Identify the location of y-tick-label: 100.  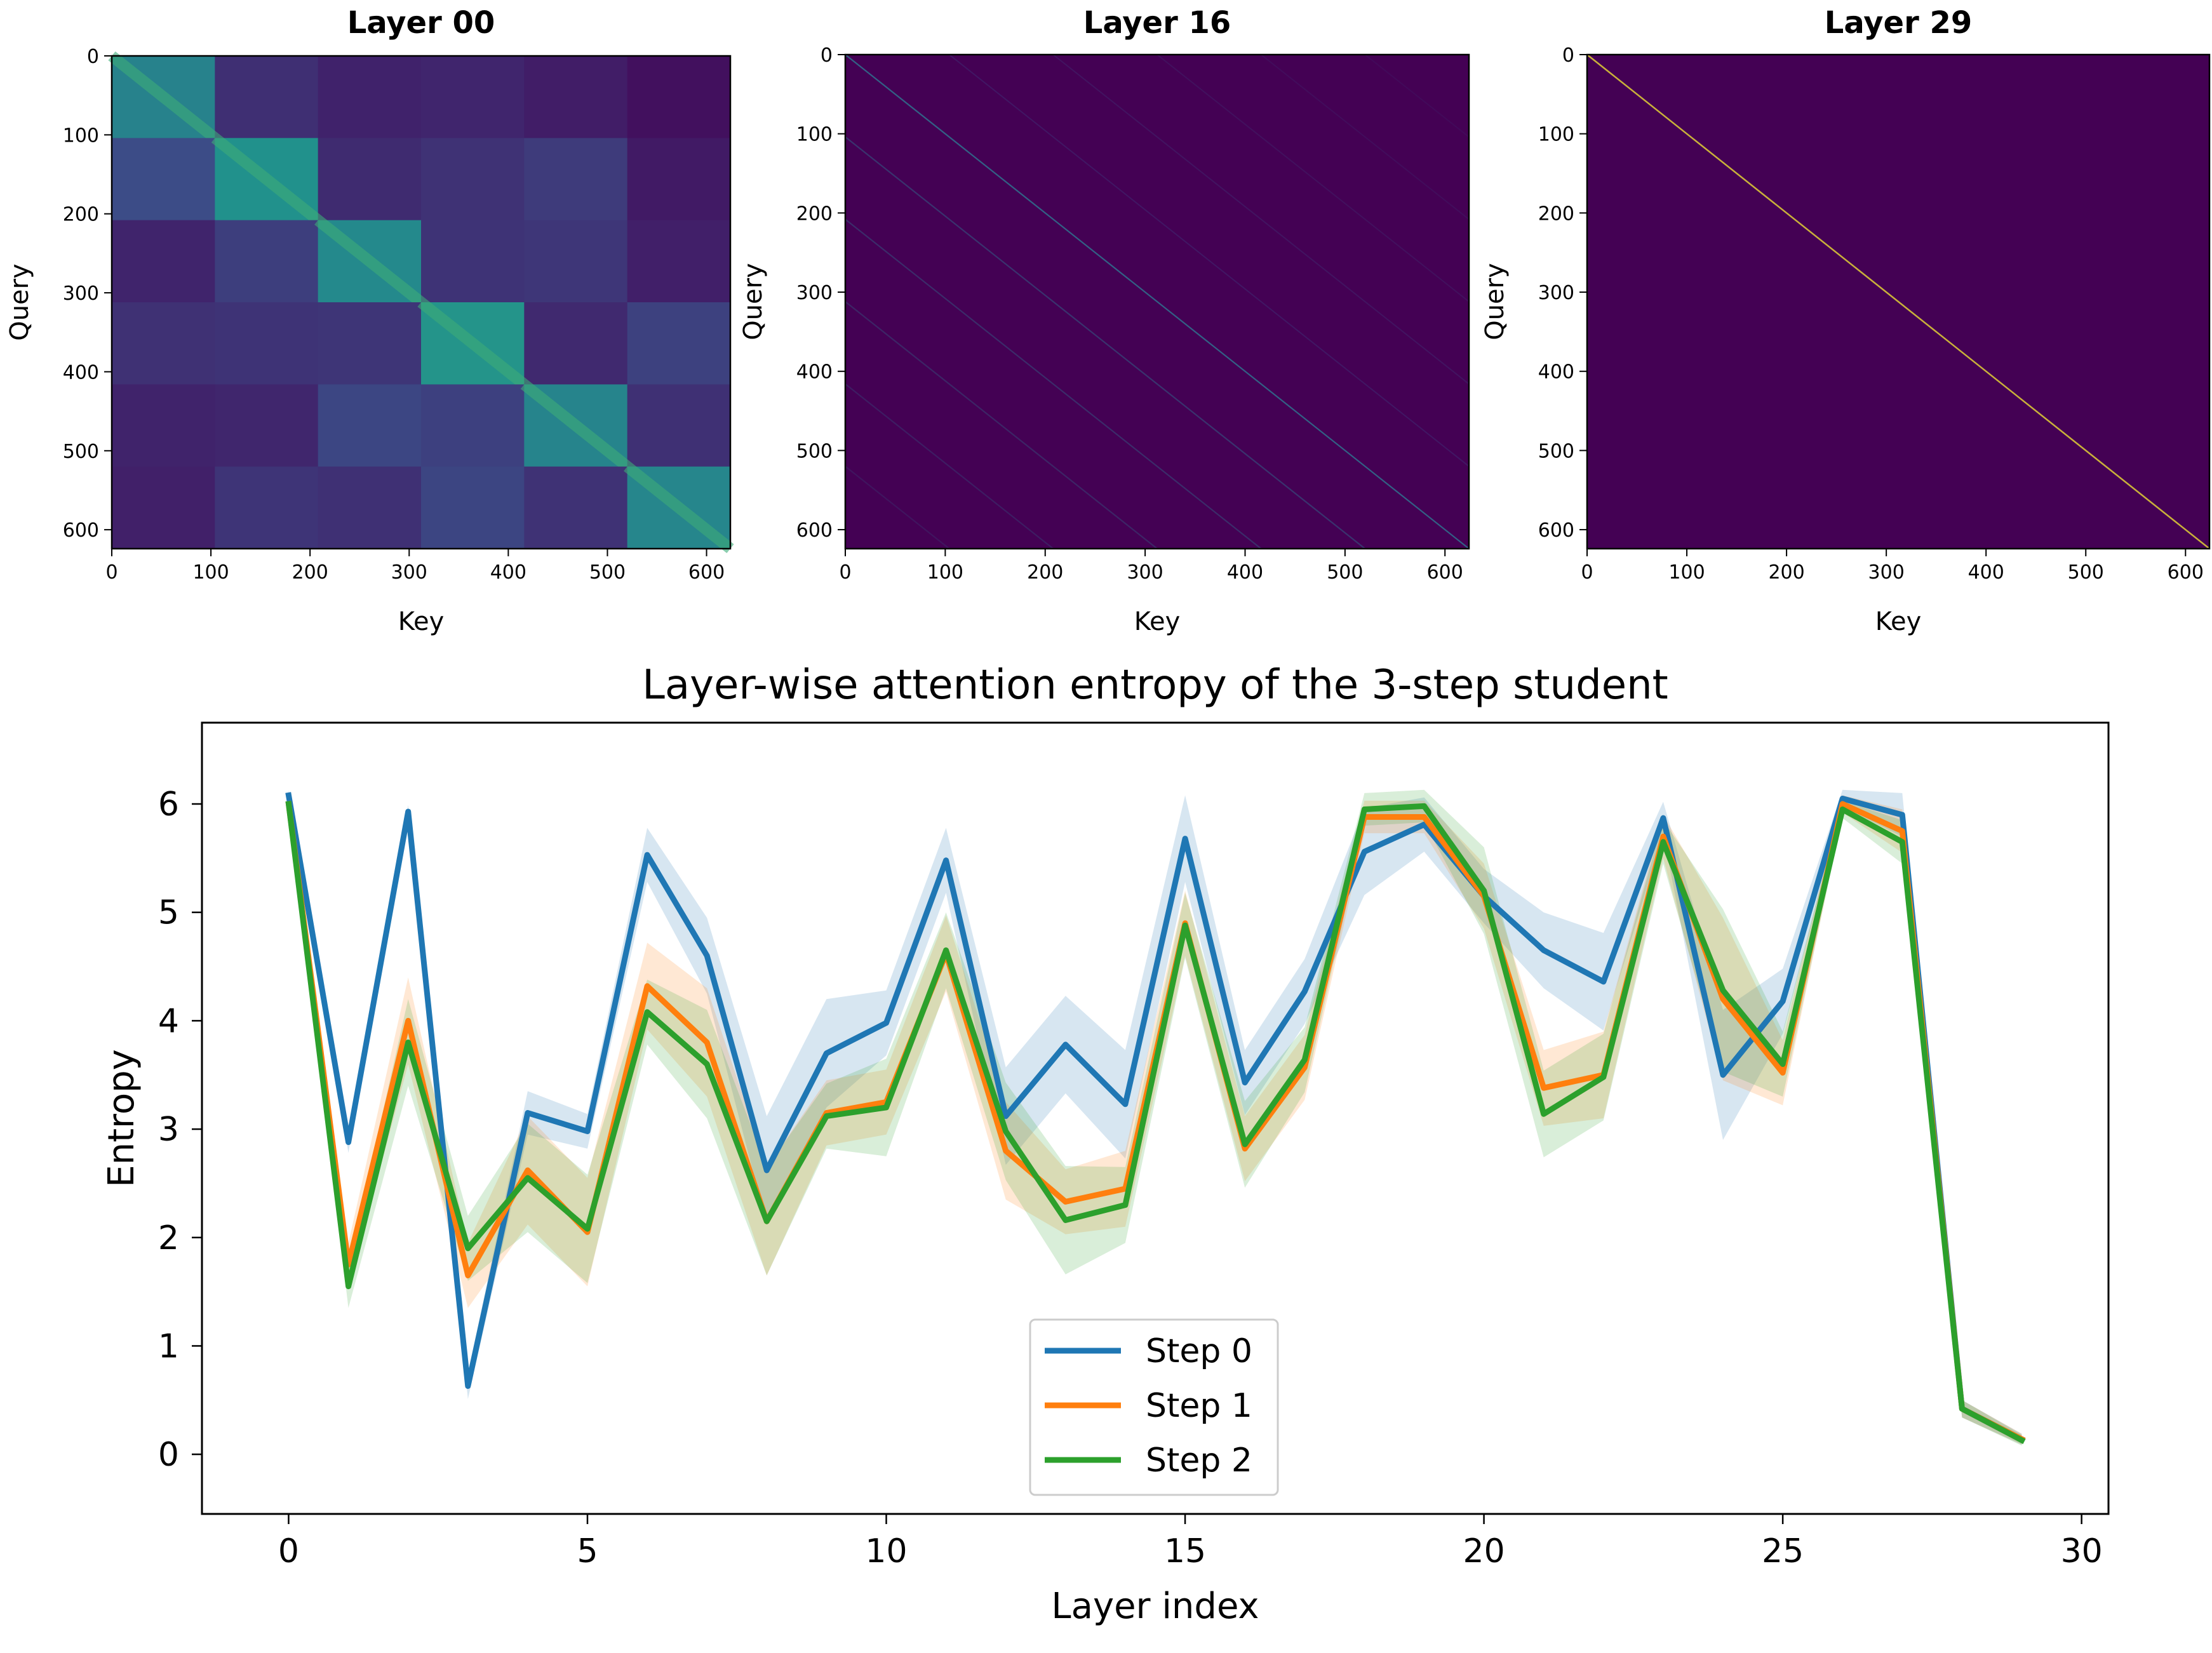
(814, 135).